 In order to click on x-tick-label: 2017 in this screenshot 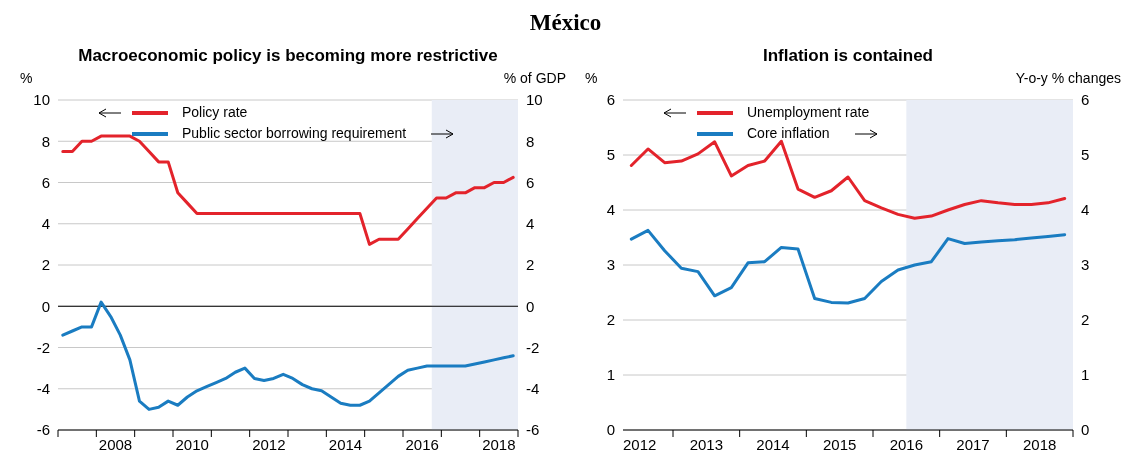, I will do `click(973, 444)`.